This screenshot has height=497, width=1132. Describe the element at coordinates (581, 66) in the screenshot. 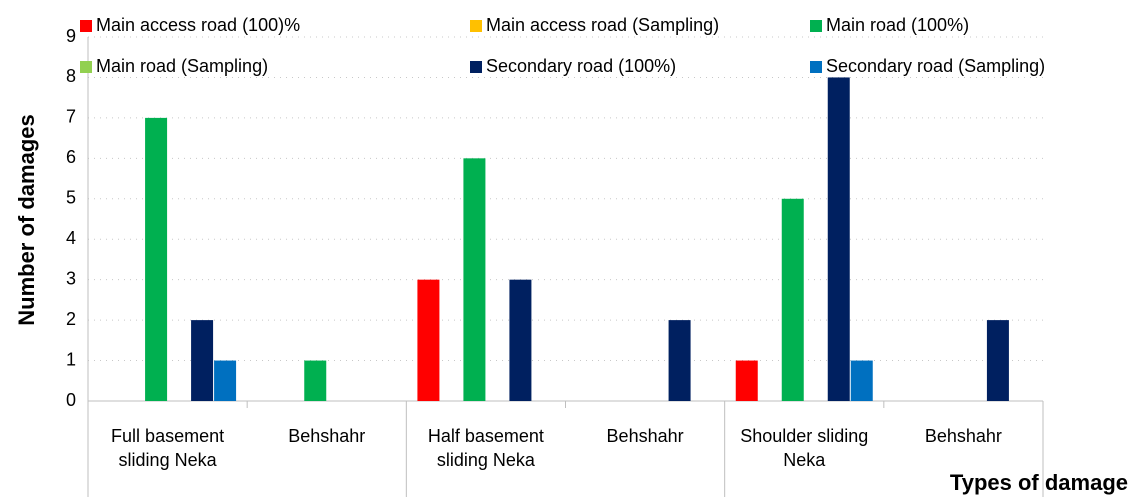

I see `legend-label: Secondary road (100%)` at that location.